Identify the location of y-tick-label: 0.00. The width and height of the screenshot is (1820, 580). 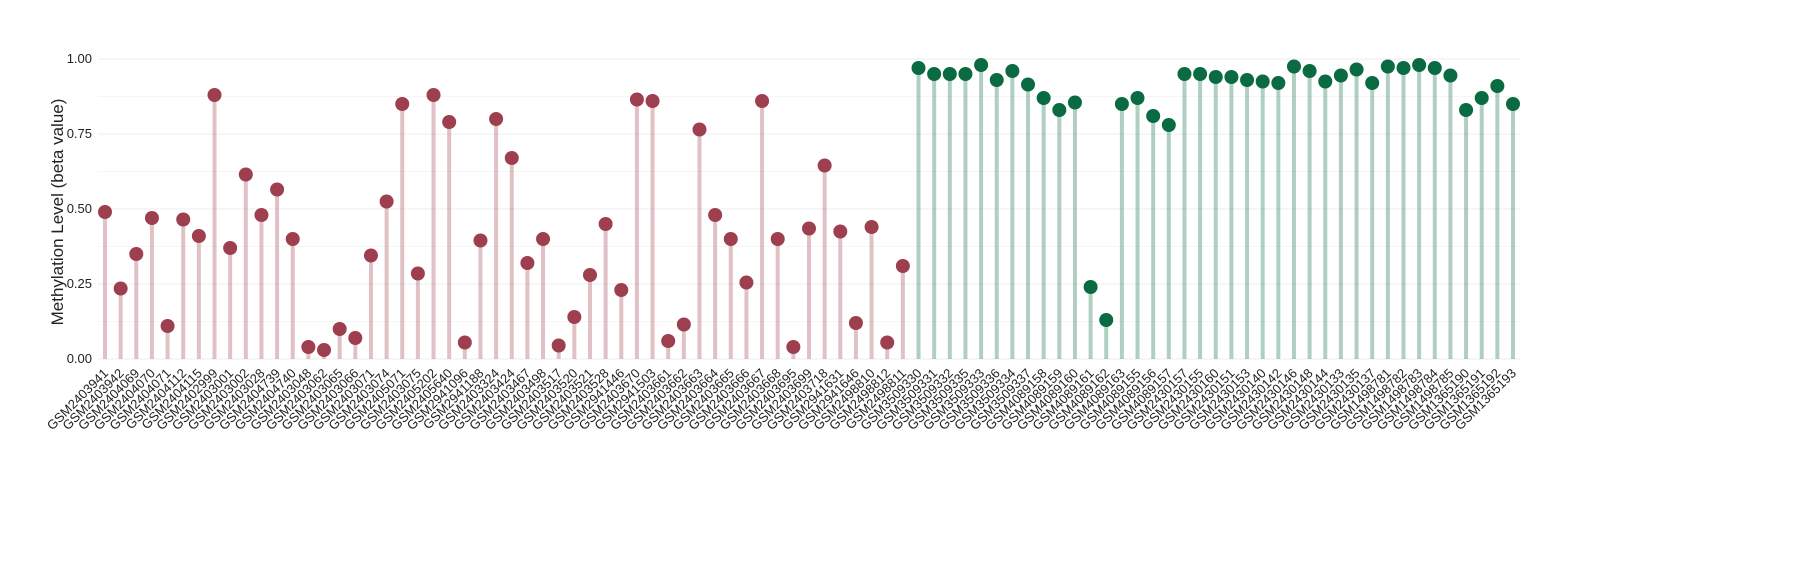
(79, 358).